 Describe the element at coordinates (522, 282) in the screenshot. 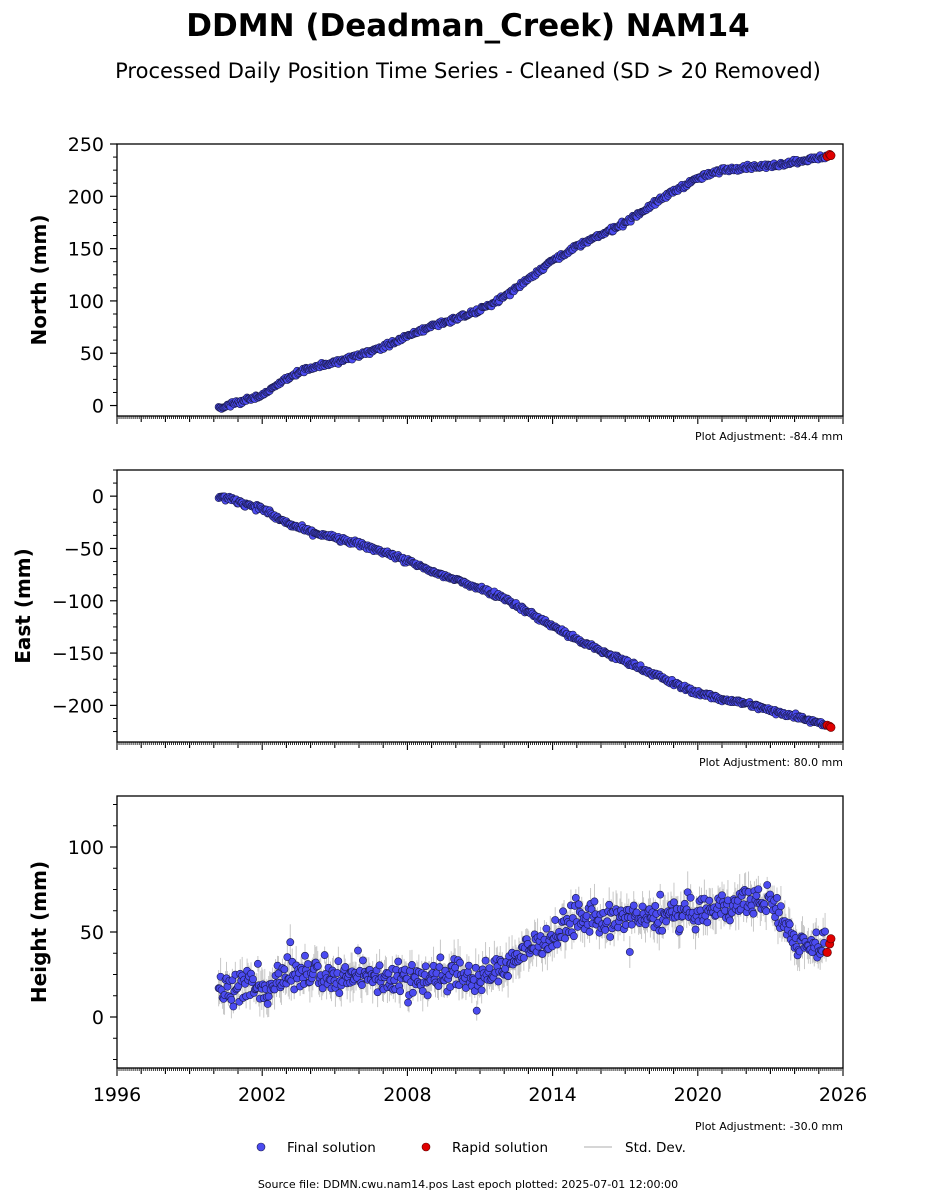

I see `north-final-points` at that location.